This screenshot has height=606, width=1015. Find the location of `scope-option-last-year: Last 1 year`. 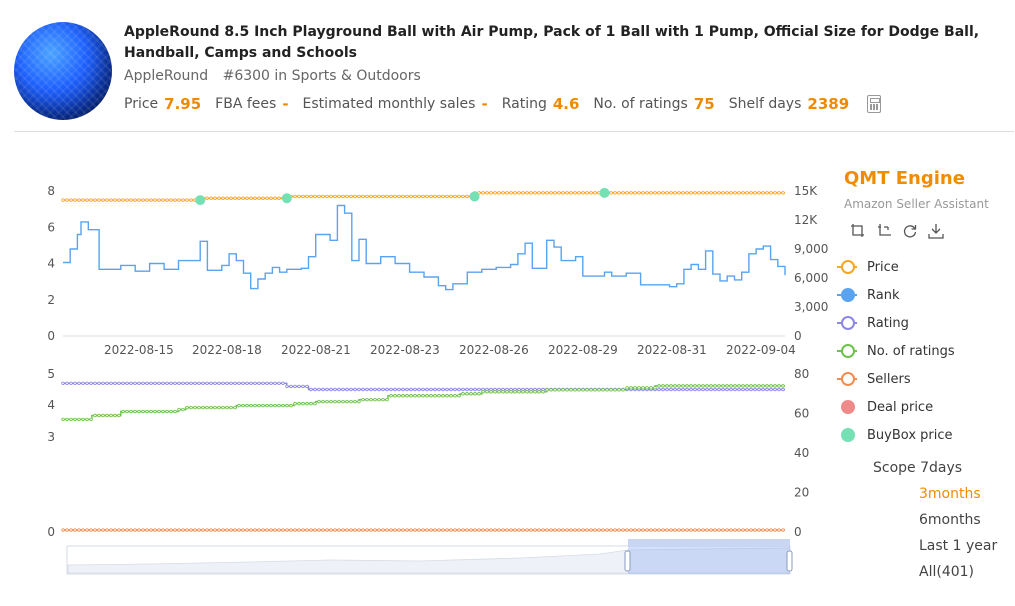

scope-option-last-year: Last 1 year is located at coordinates (958, 546).